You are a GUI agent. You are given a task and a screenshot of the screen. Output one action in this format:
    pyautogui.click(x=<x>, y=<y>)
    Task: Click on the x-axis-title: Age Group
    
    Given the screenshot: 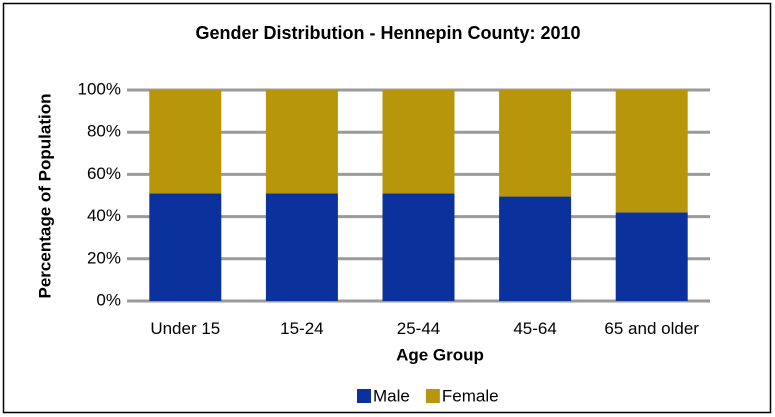 What is the action you would take?
    pyautogui.click(x=440, y=354)
    